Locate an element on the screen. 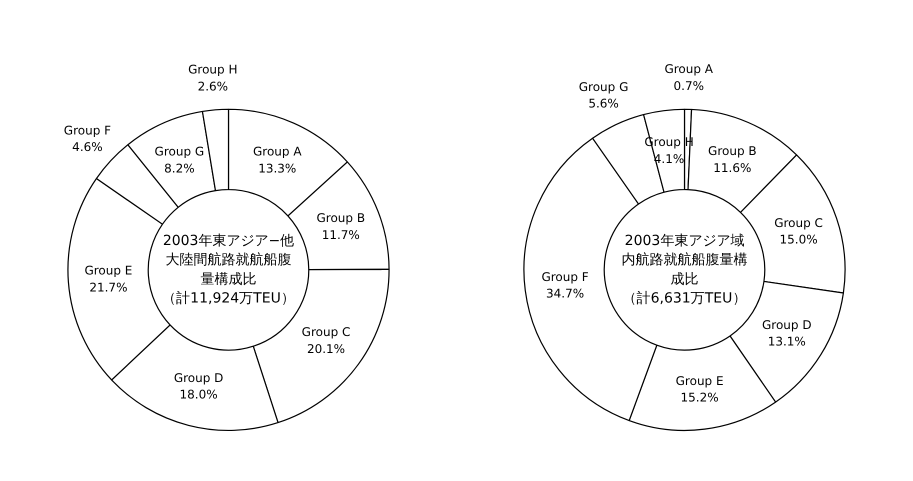 Image resolution: width=913 pixels, height=481 pixels. text: 2003年東アジア−他大陸間航路就航船腹量構成比（計11,924万TEU） is located at coordinates (228, 270).